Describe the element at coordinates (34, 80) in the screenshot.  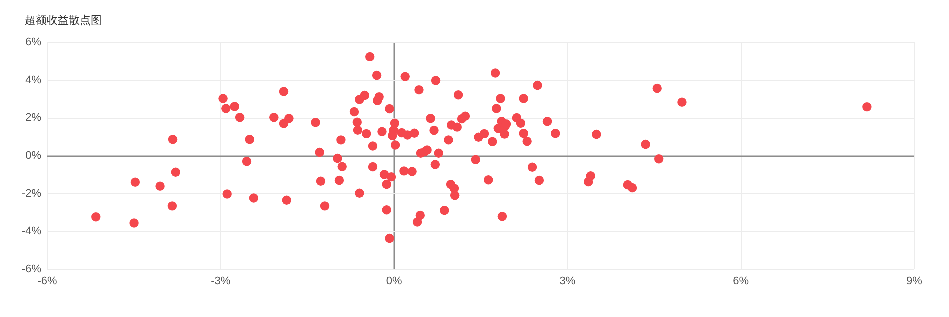
I see `y-tick-label: 4%` at that location.